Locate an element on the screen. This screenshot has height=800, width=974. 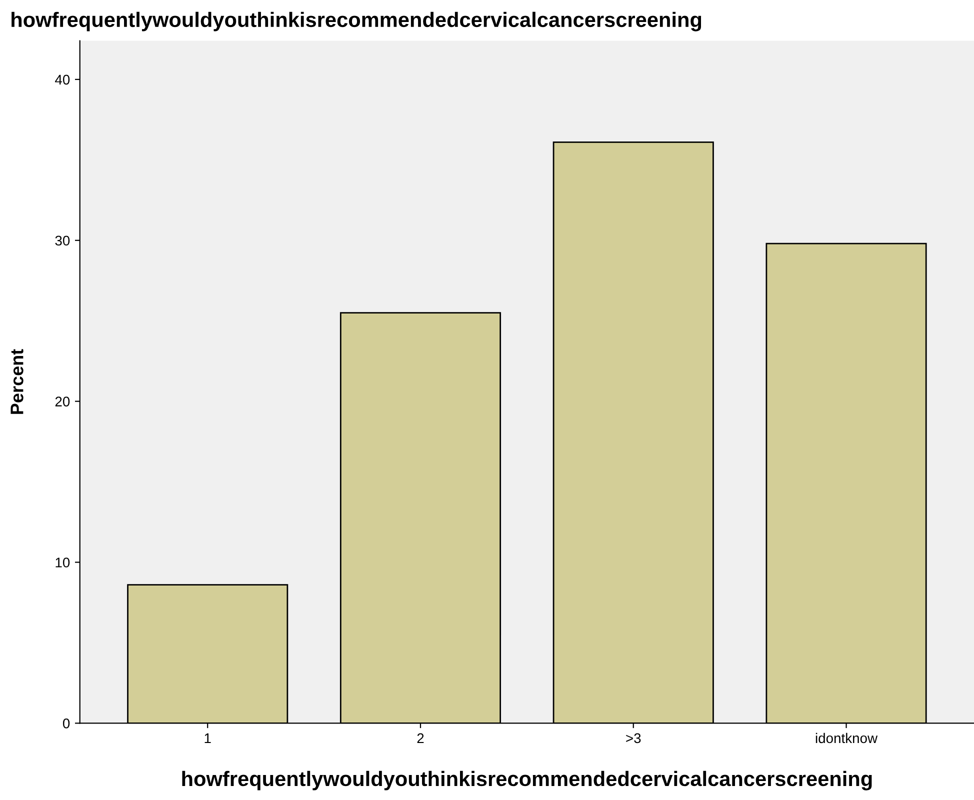
y-tick-label: 10 is located at coordinates (63, 563).